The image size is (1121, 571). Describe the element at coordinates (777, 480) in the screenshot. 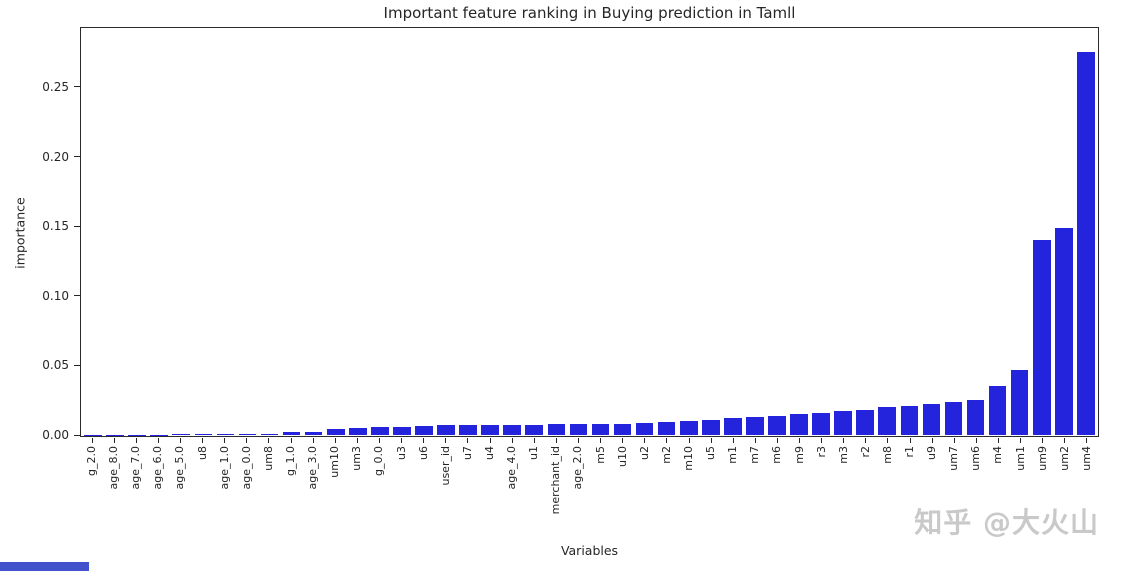

I see `x-label-slot: m6` at that location.